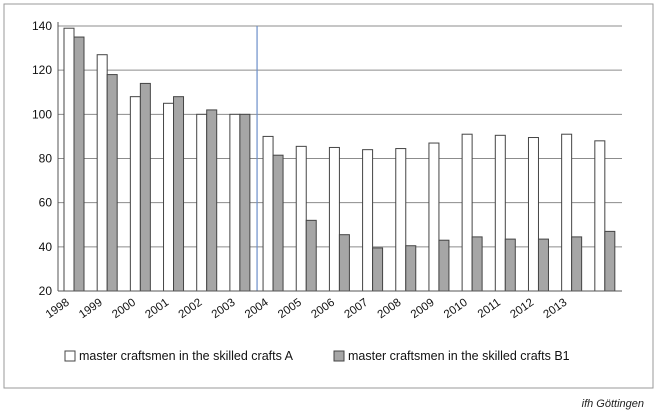 This screenshot has width=658, height=416. Describe the element at coordinates (42, 26) in the screenshot. I see `y-tick-label: 140` at that location.